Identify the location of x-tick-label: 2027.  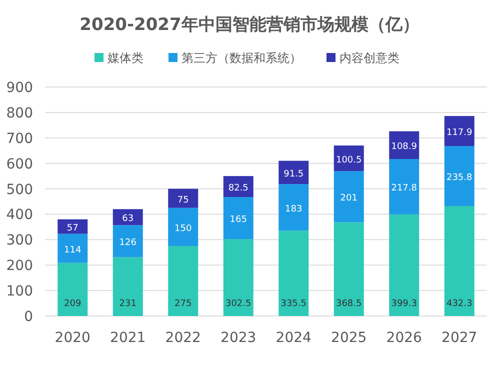
(460, 338).